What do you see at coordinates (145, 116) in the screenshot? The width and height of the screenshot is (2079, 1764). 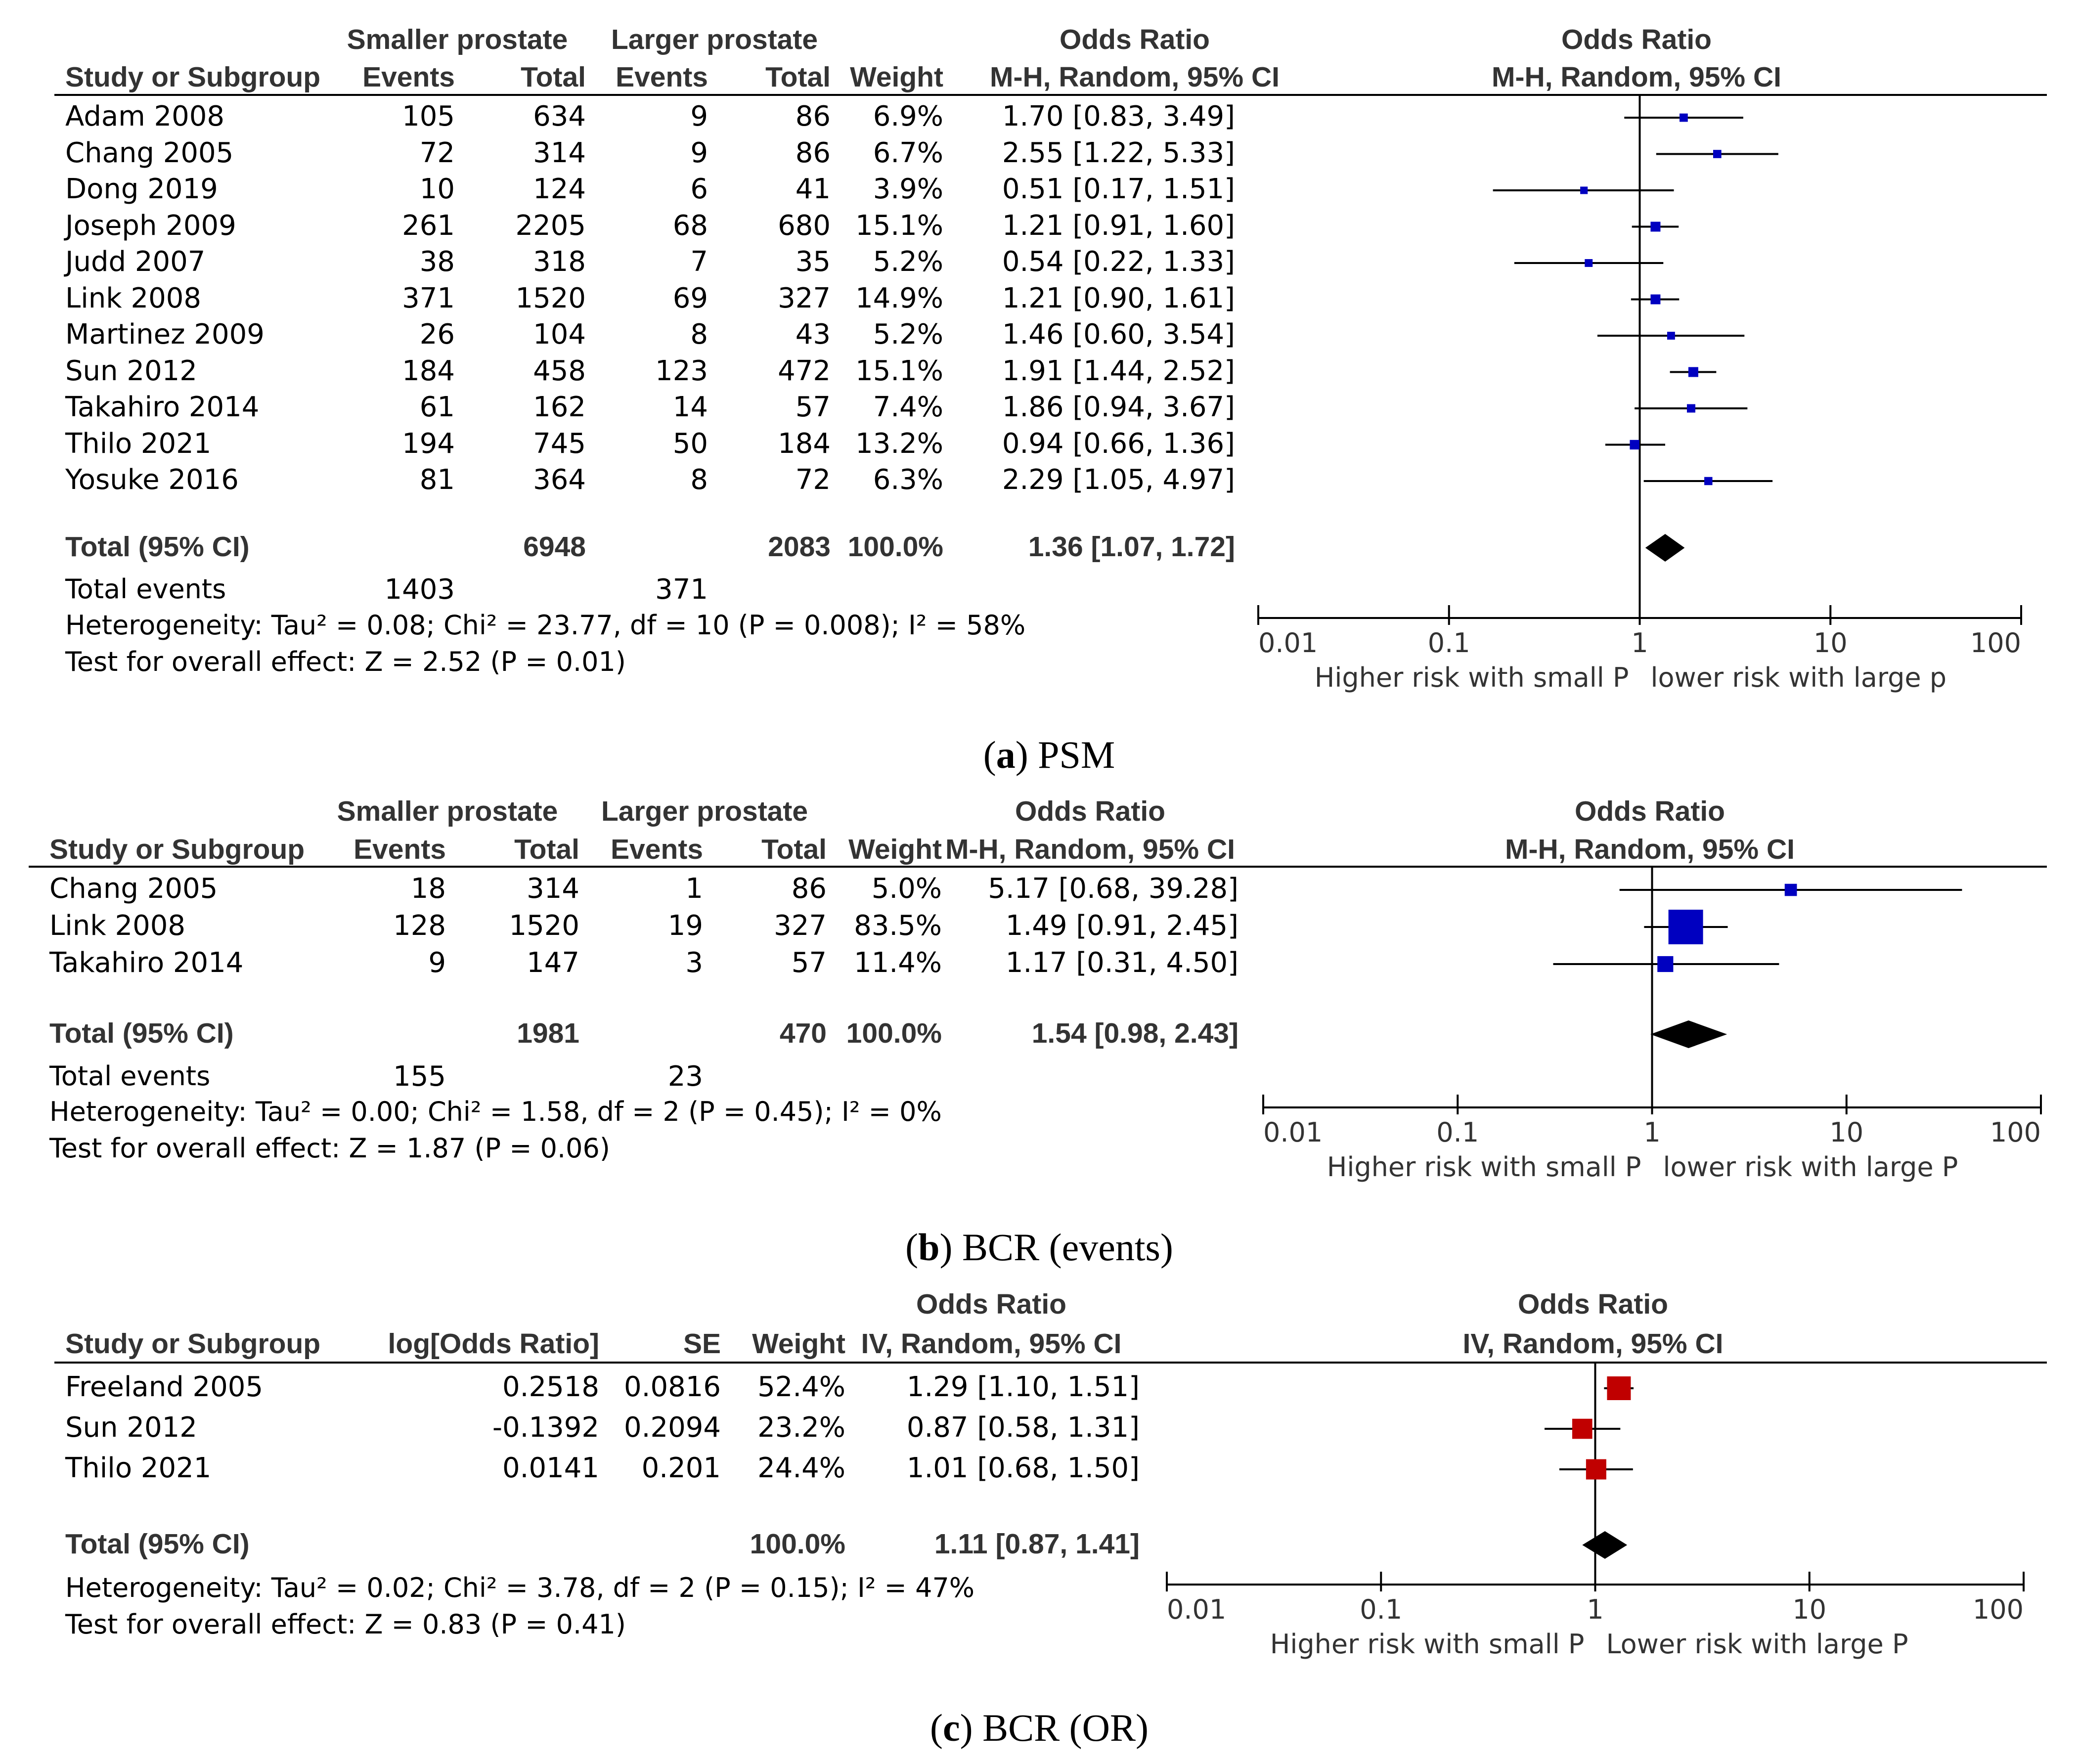 I see `study-name: Adam 2008` at bounding box center [145, 116].